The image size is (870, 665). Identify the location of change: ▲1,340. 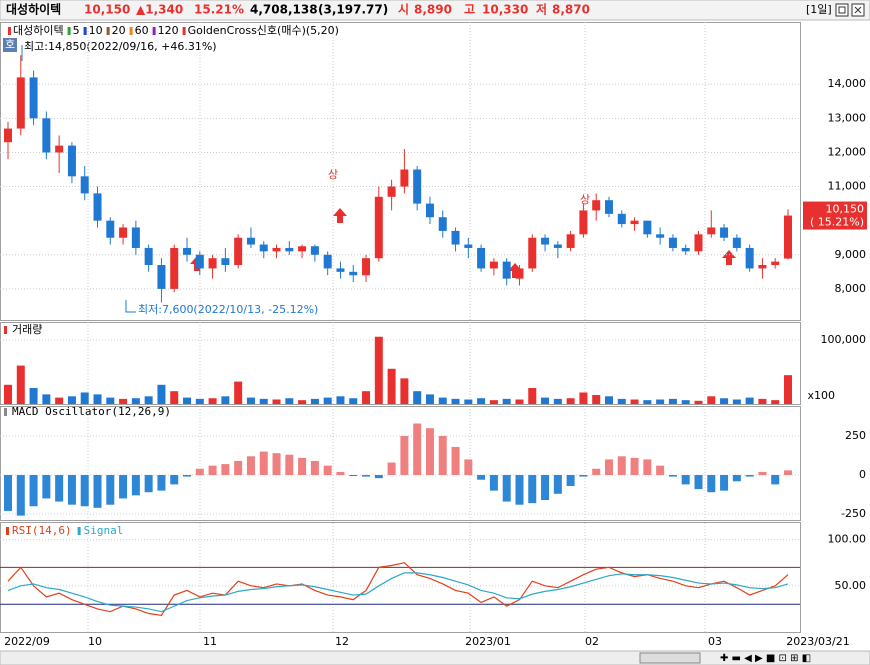
(159, 10).